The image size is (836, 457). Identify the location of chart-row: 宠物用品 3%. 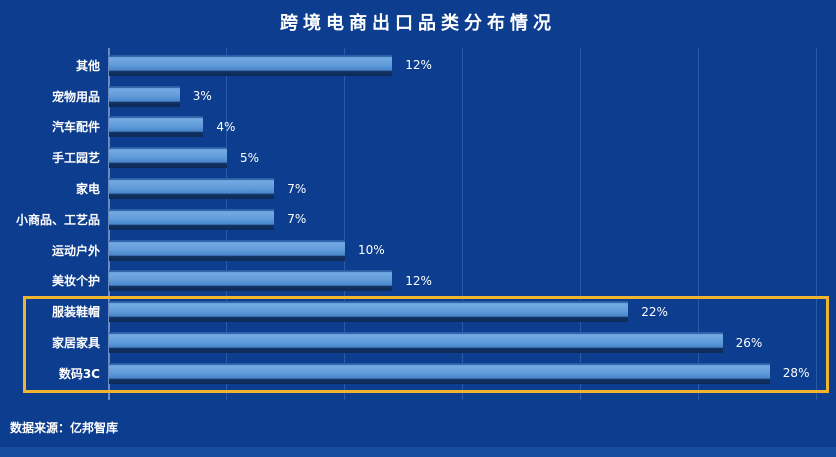
(418, 96).